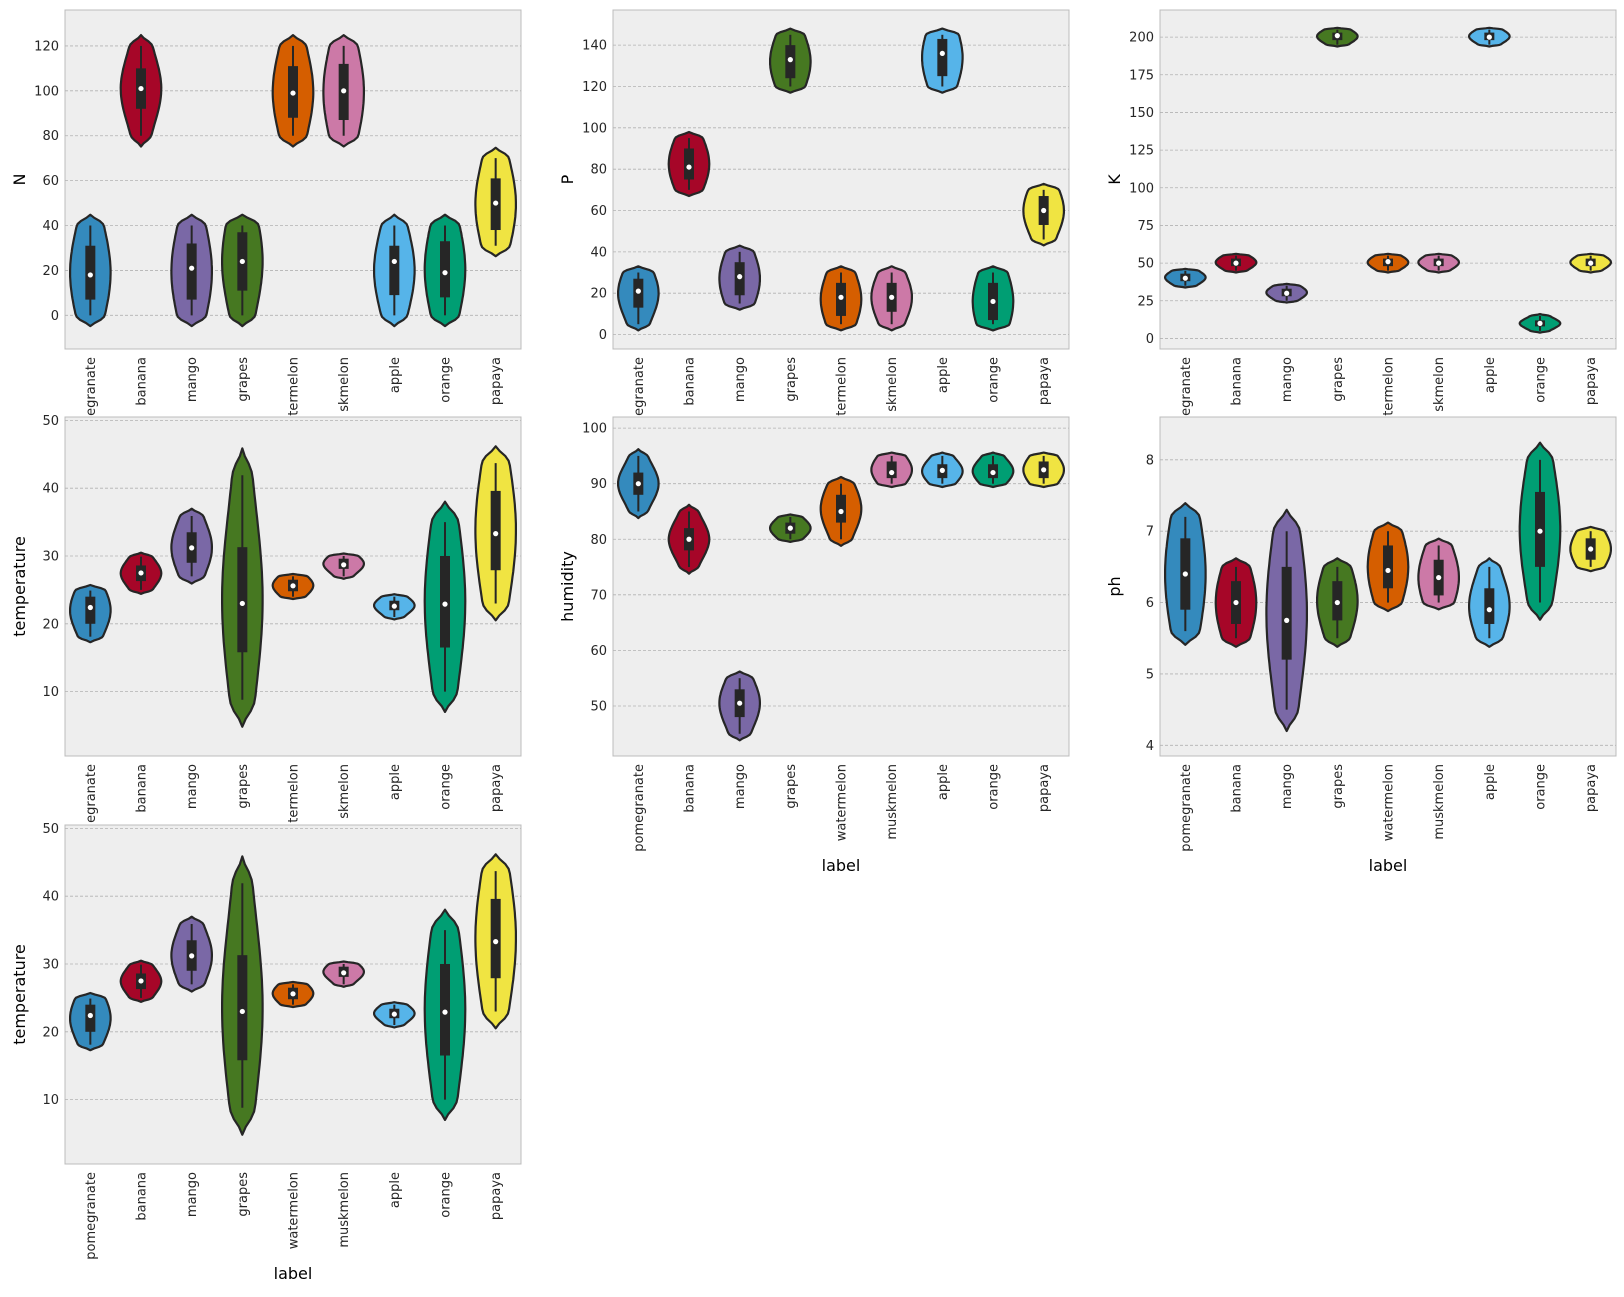 The image size is (1624, 1297). Describe the element at coordinates (1389, 802) in the screenshot. I see `x-tick-label: watermelon` at that location.